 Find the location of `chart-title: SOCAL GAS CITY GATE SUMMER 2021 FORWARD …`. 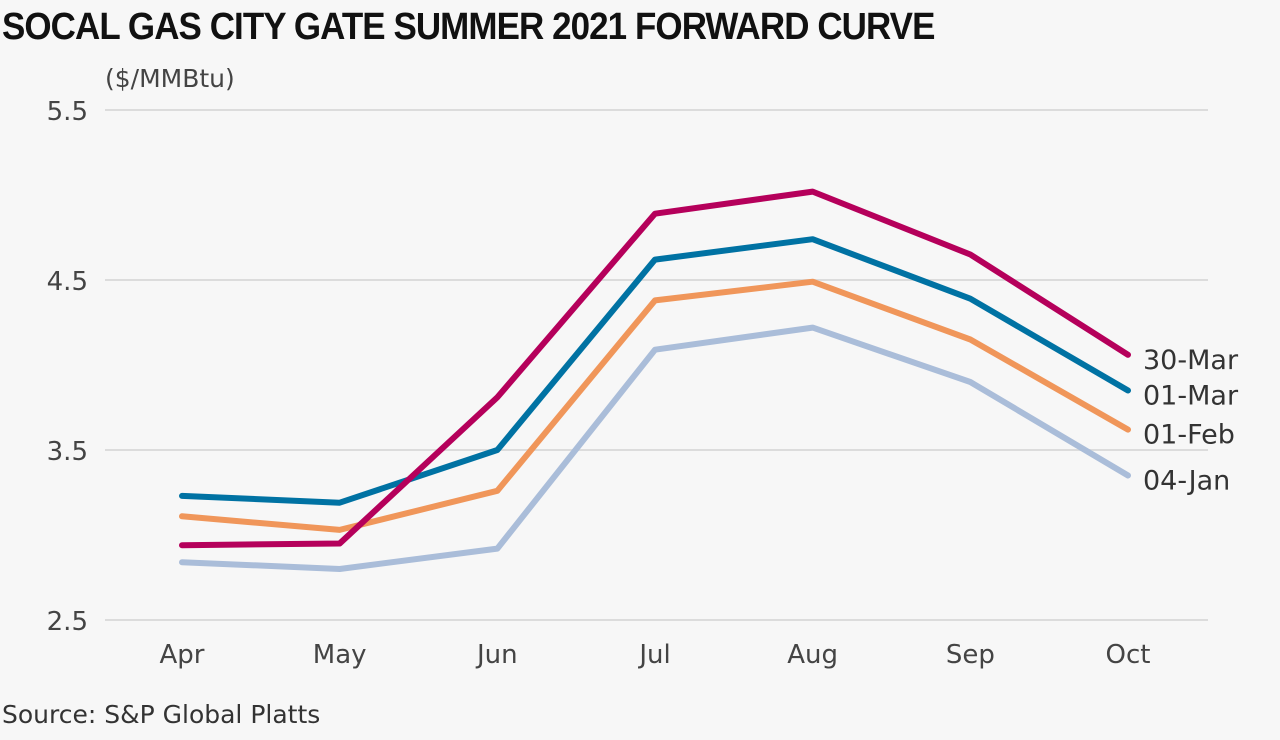

chart-title: SOCAL GAS CITY GATE SUMMER 2021 FORWARD … is located at coordinates (468, 27).